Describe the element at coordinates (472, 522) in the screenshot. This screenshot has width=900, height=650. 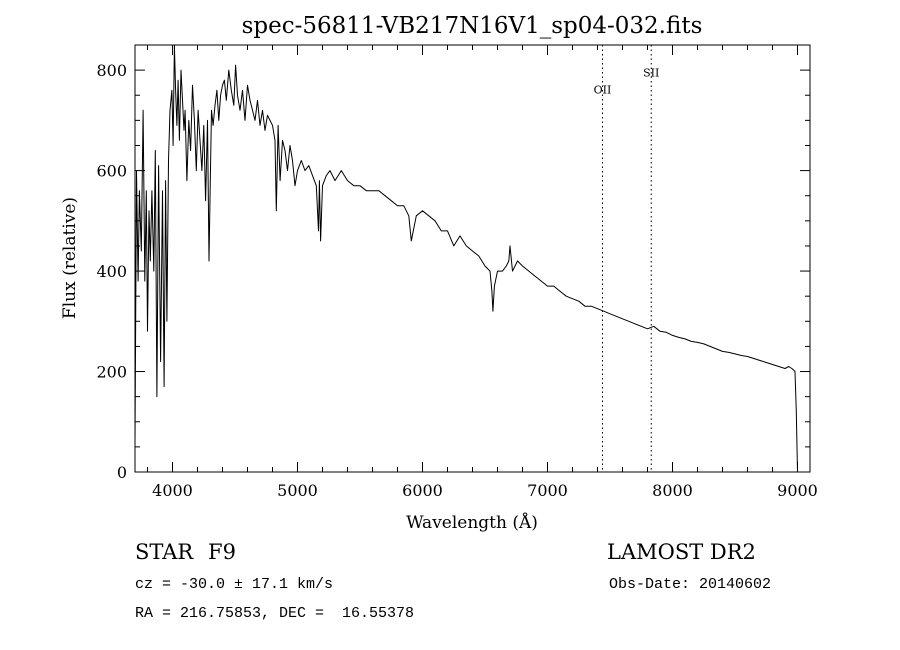
I see `x-axis-label: Wavelength (Å)` at that location.